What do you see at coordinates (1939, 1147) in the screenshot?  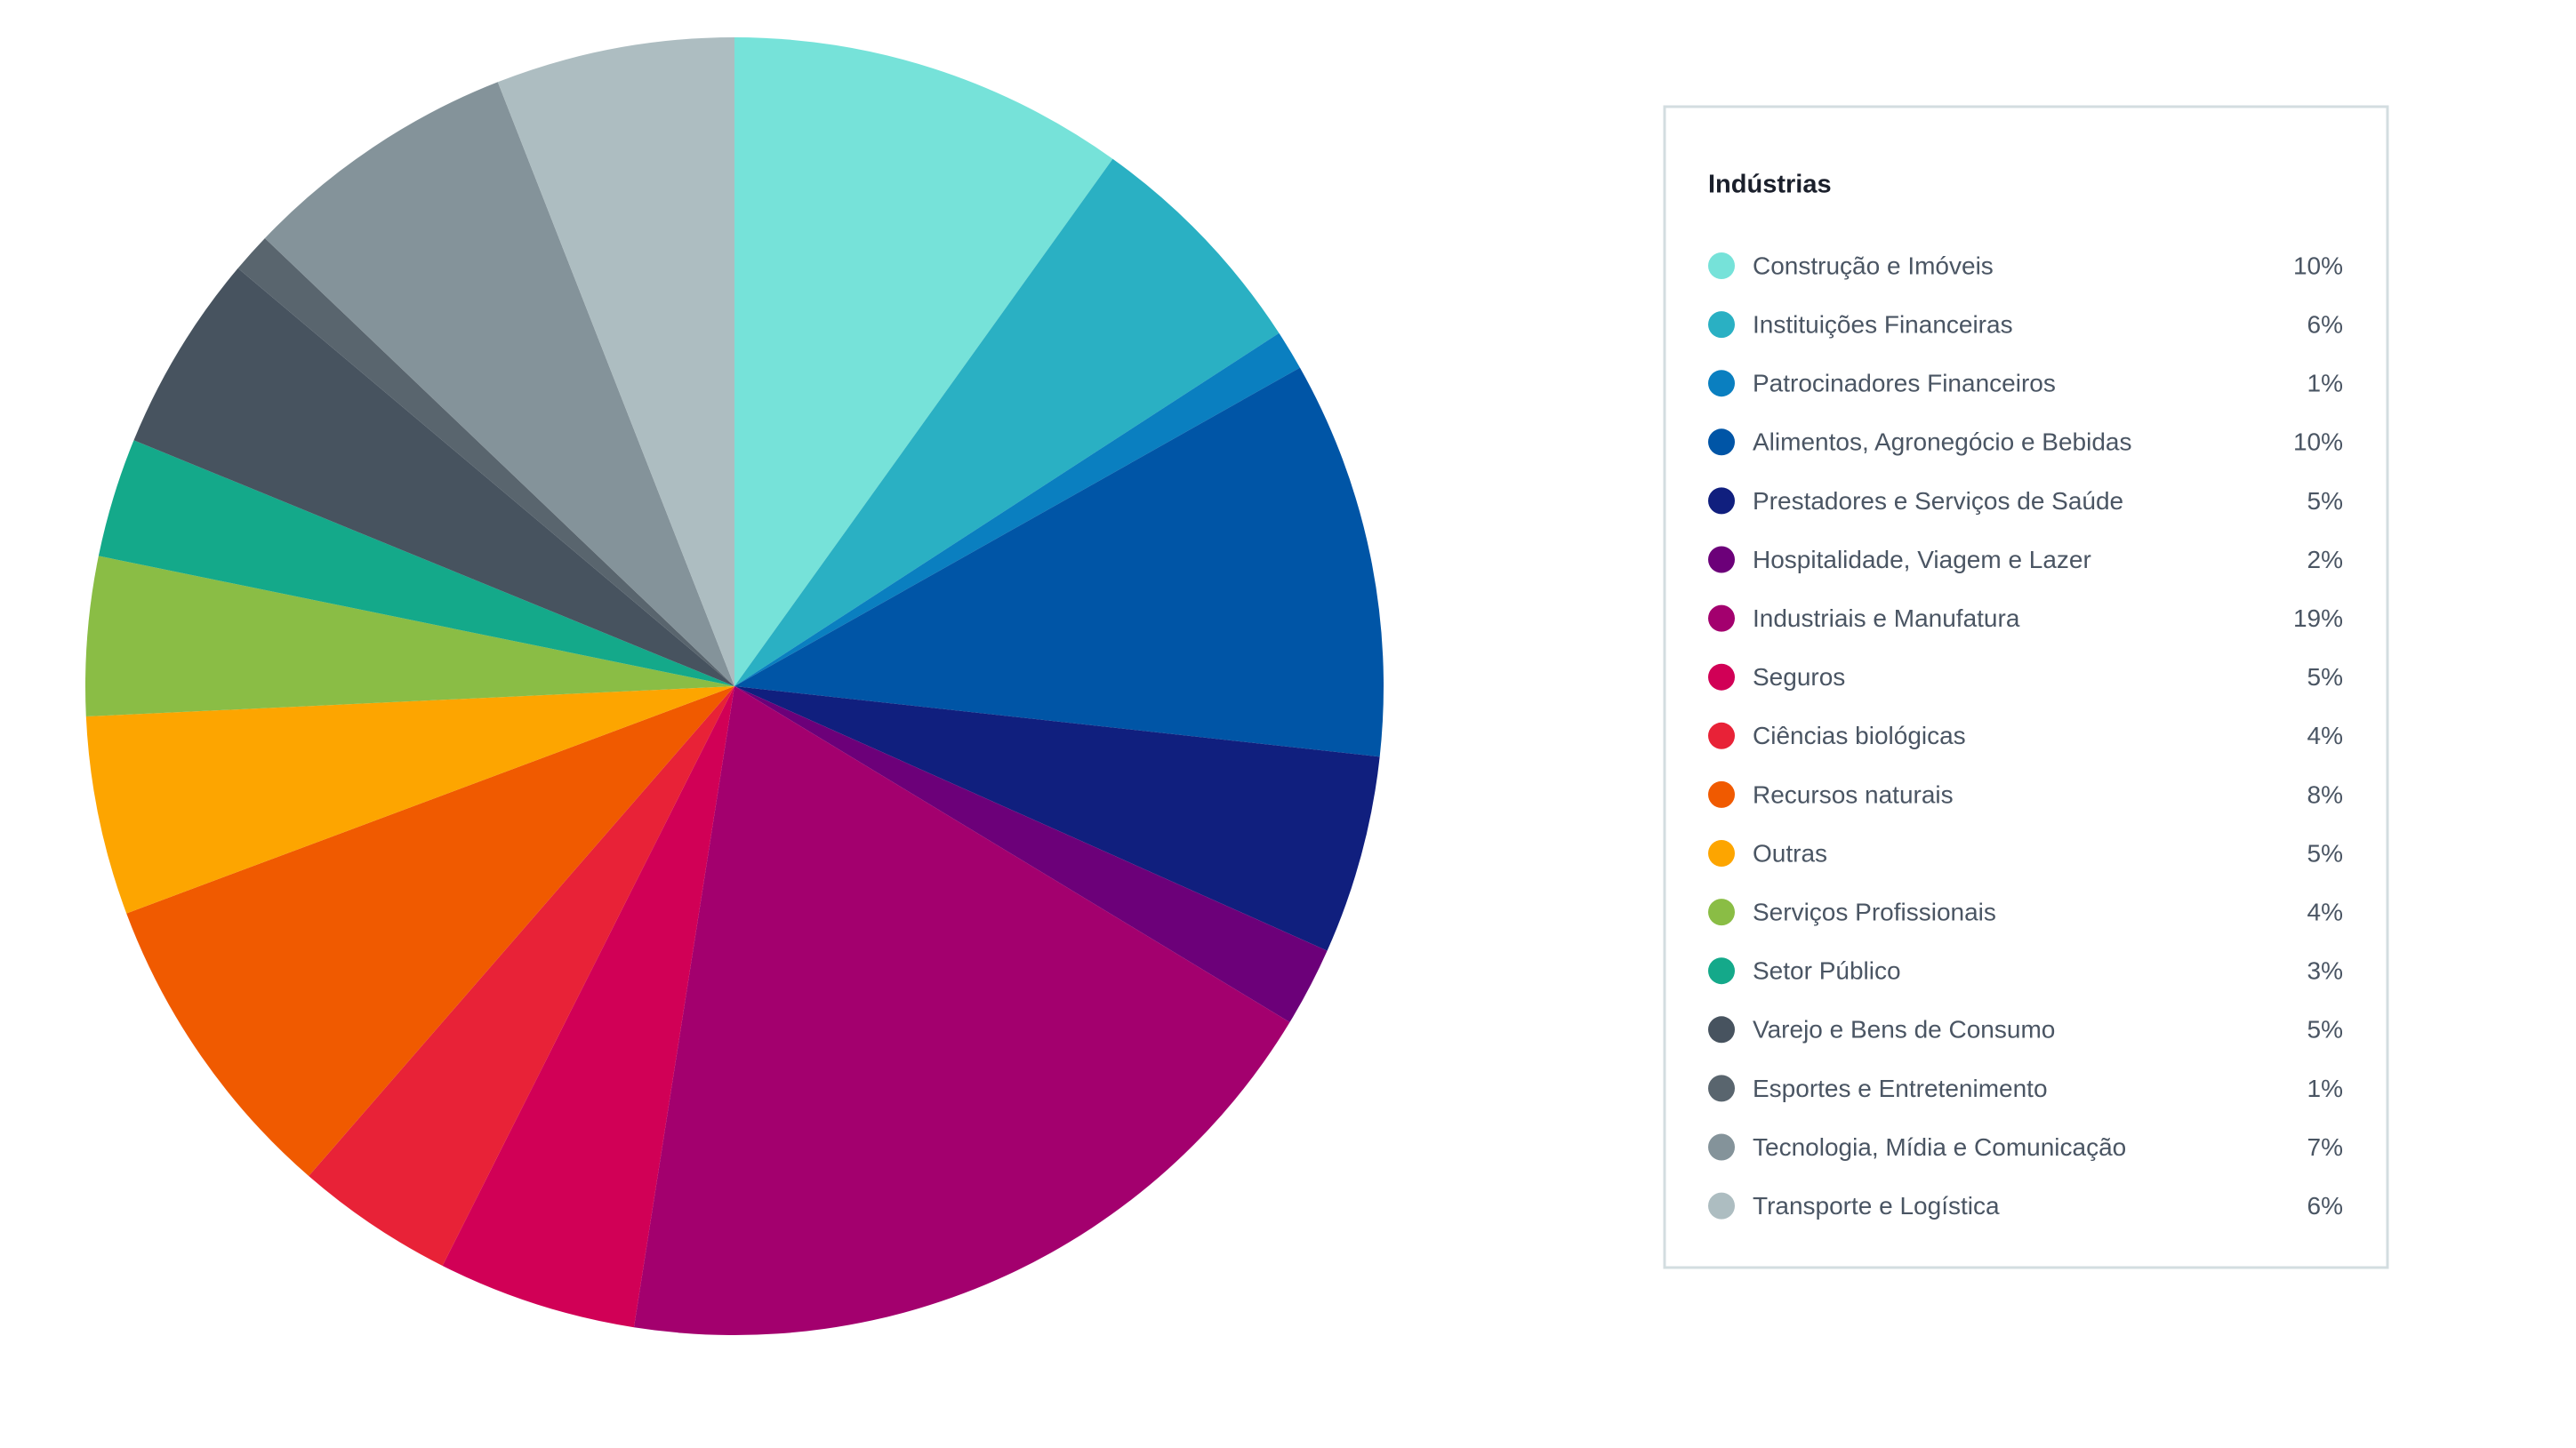 I see `legend-label: Tecnologia, Mídia e Comunicação` at bounding box center [1939, 1147].